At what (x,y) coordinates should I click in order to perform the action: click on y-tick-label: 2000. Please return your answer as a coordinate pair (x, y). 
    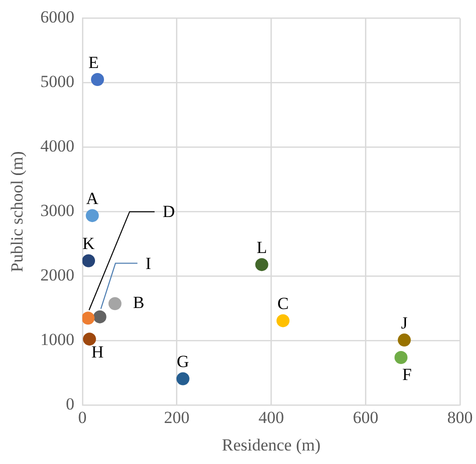
    Looking at the image, I should click on (57, 275).